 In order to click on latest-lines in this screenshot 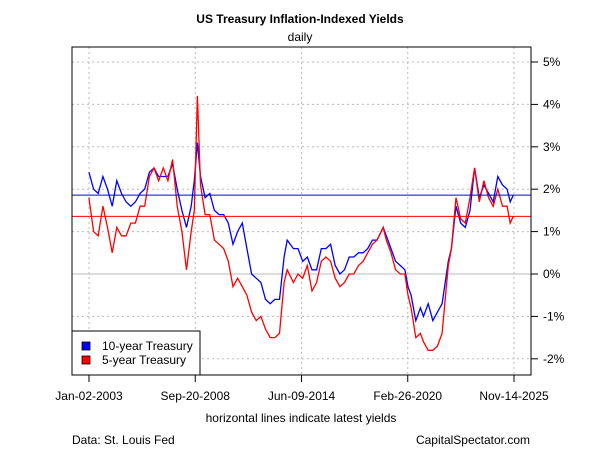, I will do `click(301, 205)`.